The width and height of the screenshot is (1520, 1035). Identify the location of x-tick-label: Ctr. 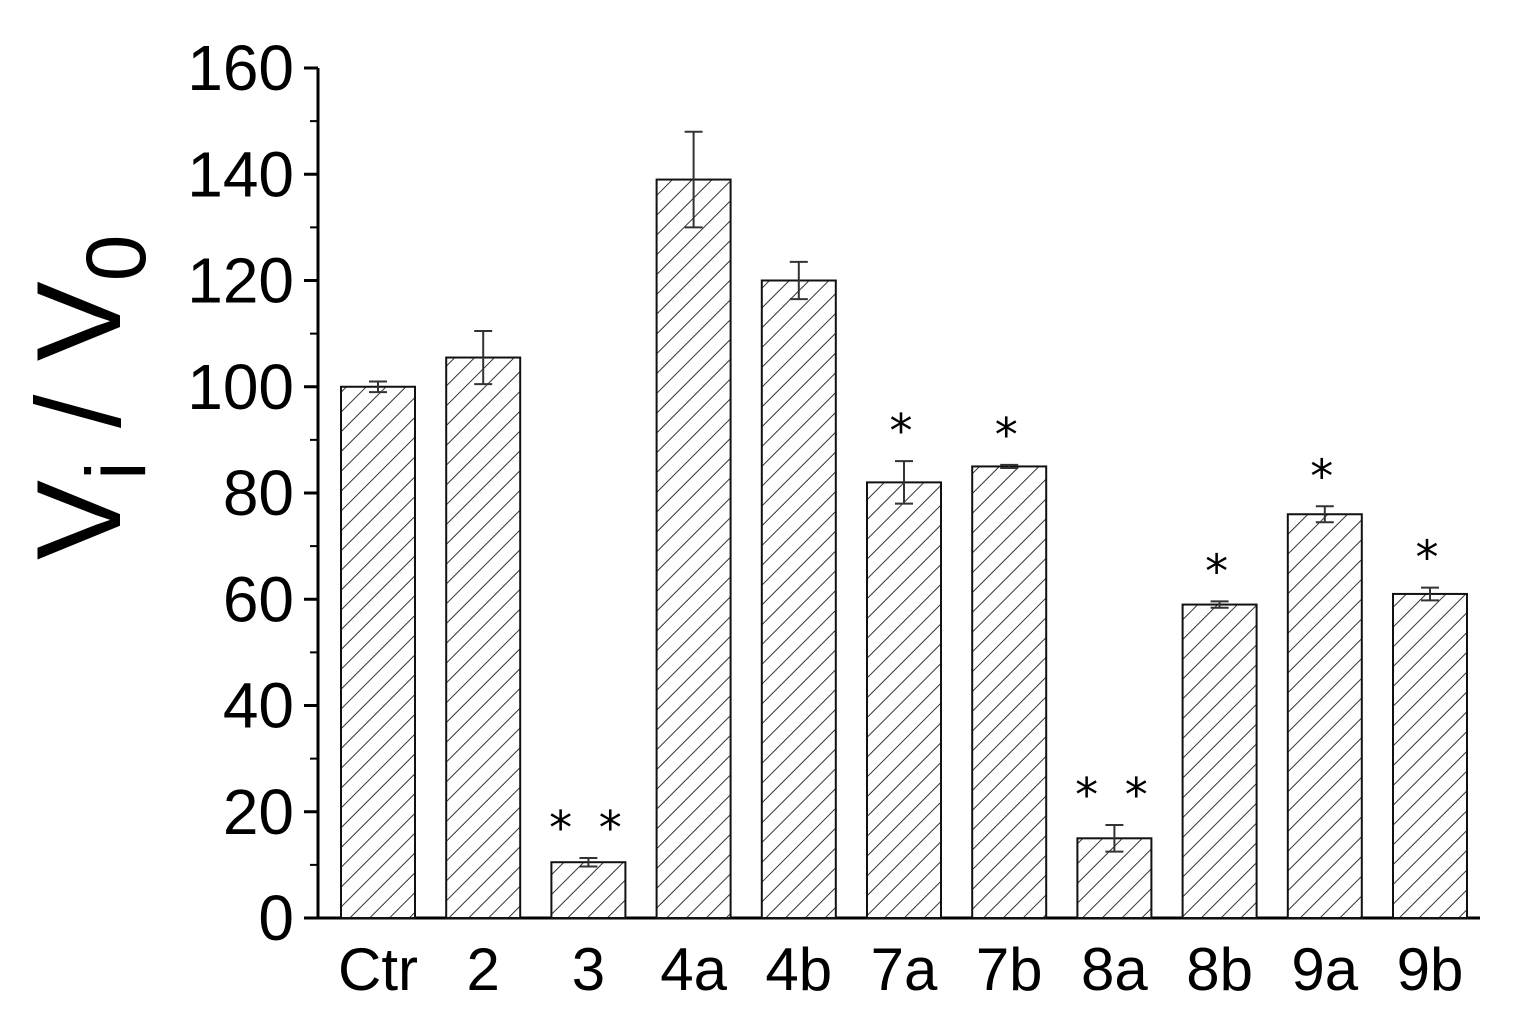
(378, 969).